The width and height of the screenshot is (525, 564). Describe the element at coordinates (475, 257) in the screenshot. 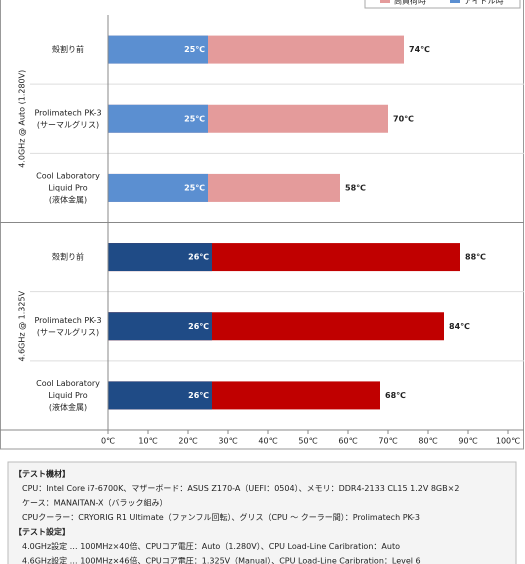

I see `value-label: 88℃` at that location.